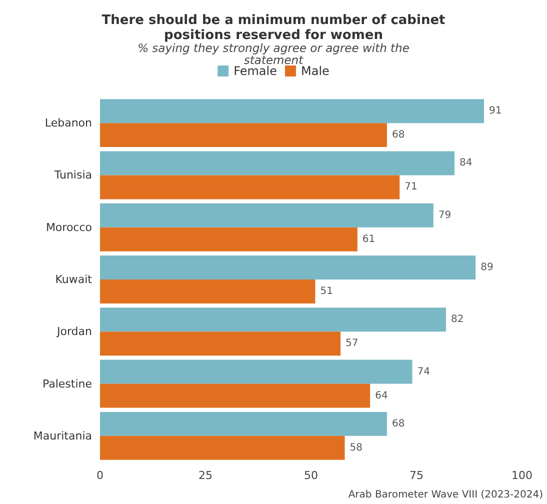 The image size is (547, 504). Describe the element at coordinates (445, 215) in the screenshot. I see `data-label: 79` at that location.